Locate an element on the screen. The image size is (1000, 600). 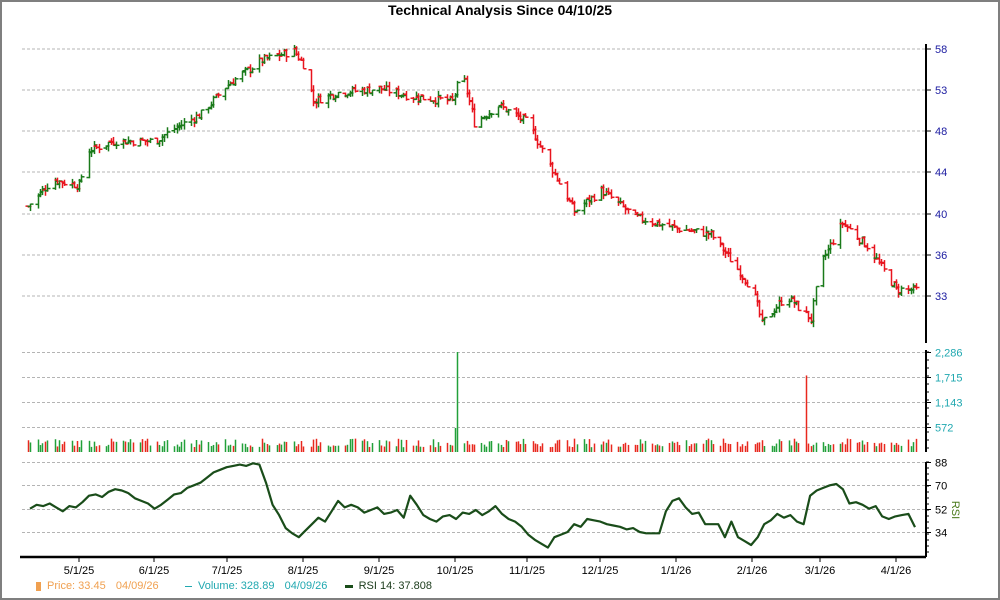
x-tick-label: 7/1/25 is located at coordinates (227, 571).